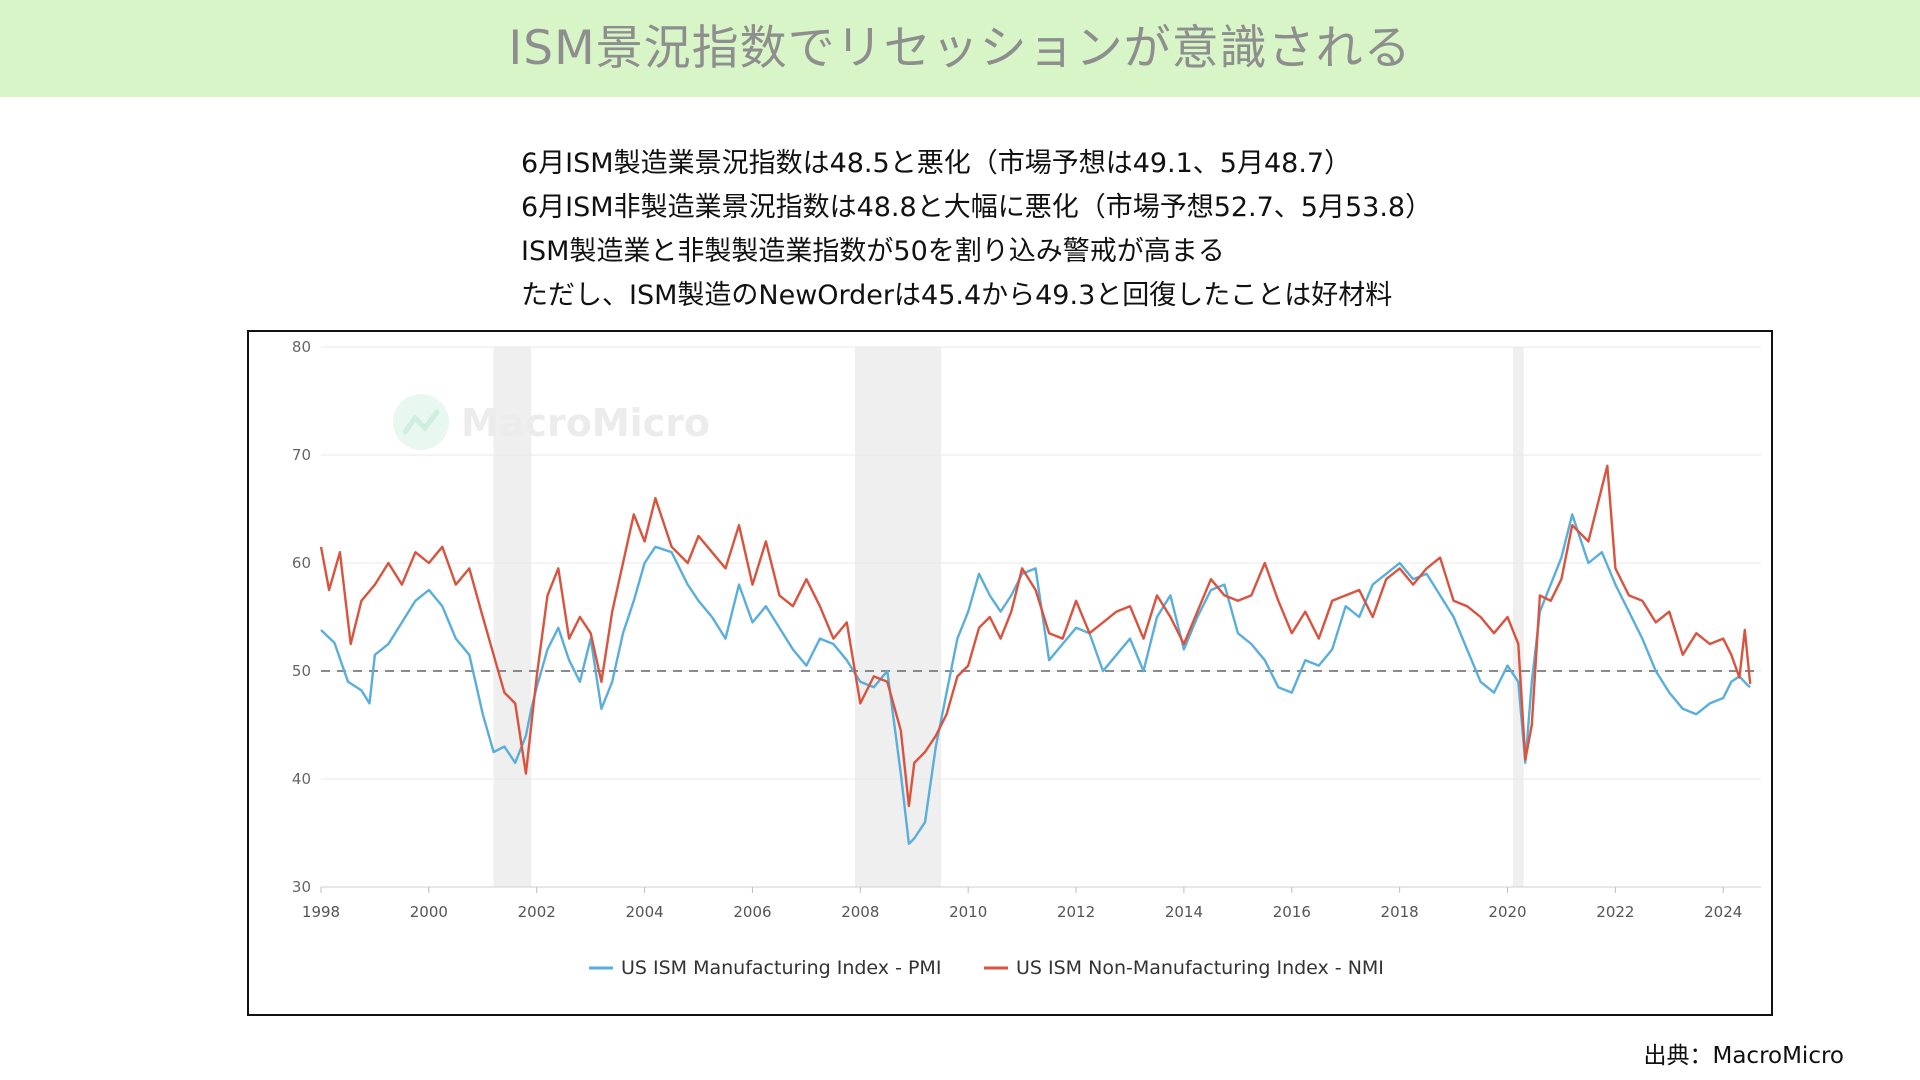 This screenshot has height=1080, width=1920. What do you see at coordinates (1615, 912) in the screenshot?
I see `x-tick-label: 2022` at bounding box center [1615, 912].